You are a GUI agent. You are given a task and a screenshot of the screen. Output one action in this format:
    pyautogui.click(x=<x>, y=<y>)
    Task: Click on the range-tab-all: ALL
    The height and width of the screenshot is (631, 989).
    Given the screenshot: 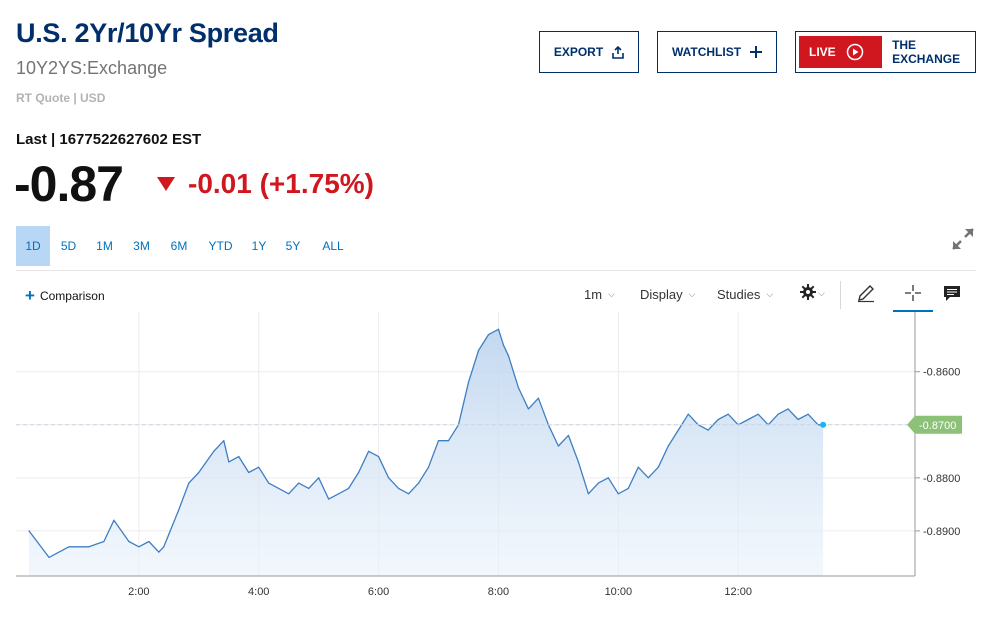 What is the action you would take?
    pyautogui.click(x=333, y=246)
    